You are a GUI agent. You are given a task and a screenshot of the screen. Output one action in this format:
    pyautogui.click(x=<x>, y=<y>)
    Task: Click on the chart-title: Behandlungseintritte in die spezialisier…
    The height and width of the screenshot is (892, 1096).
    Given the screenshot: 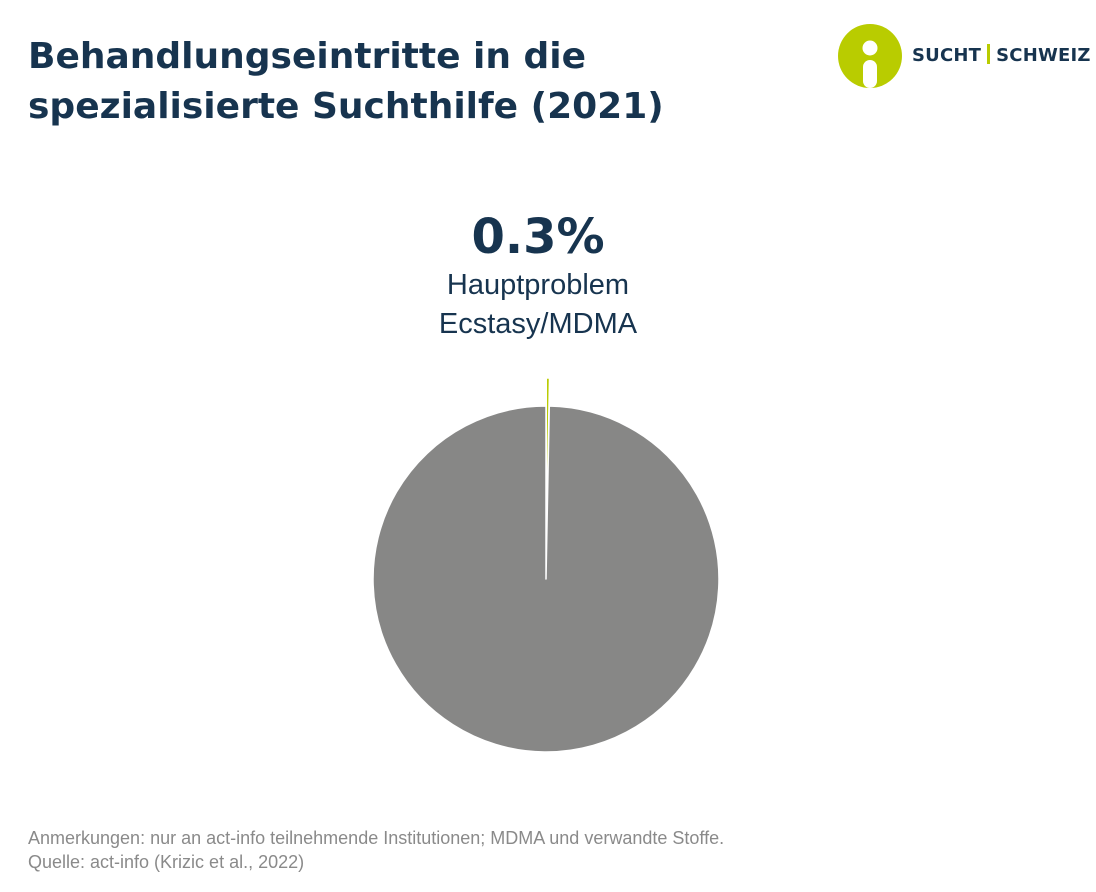 What is the action you would take?
    pyautogui.click(x=408, y=82)
    